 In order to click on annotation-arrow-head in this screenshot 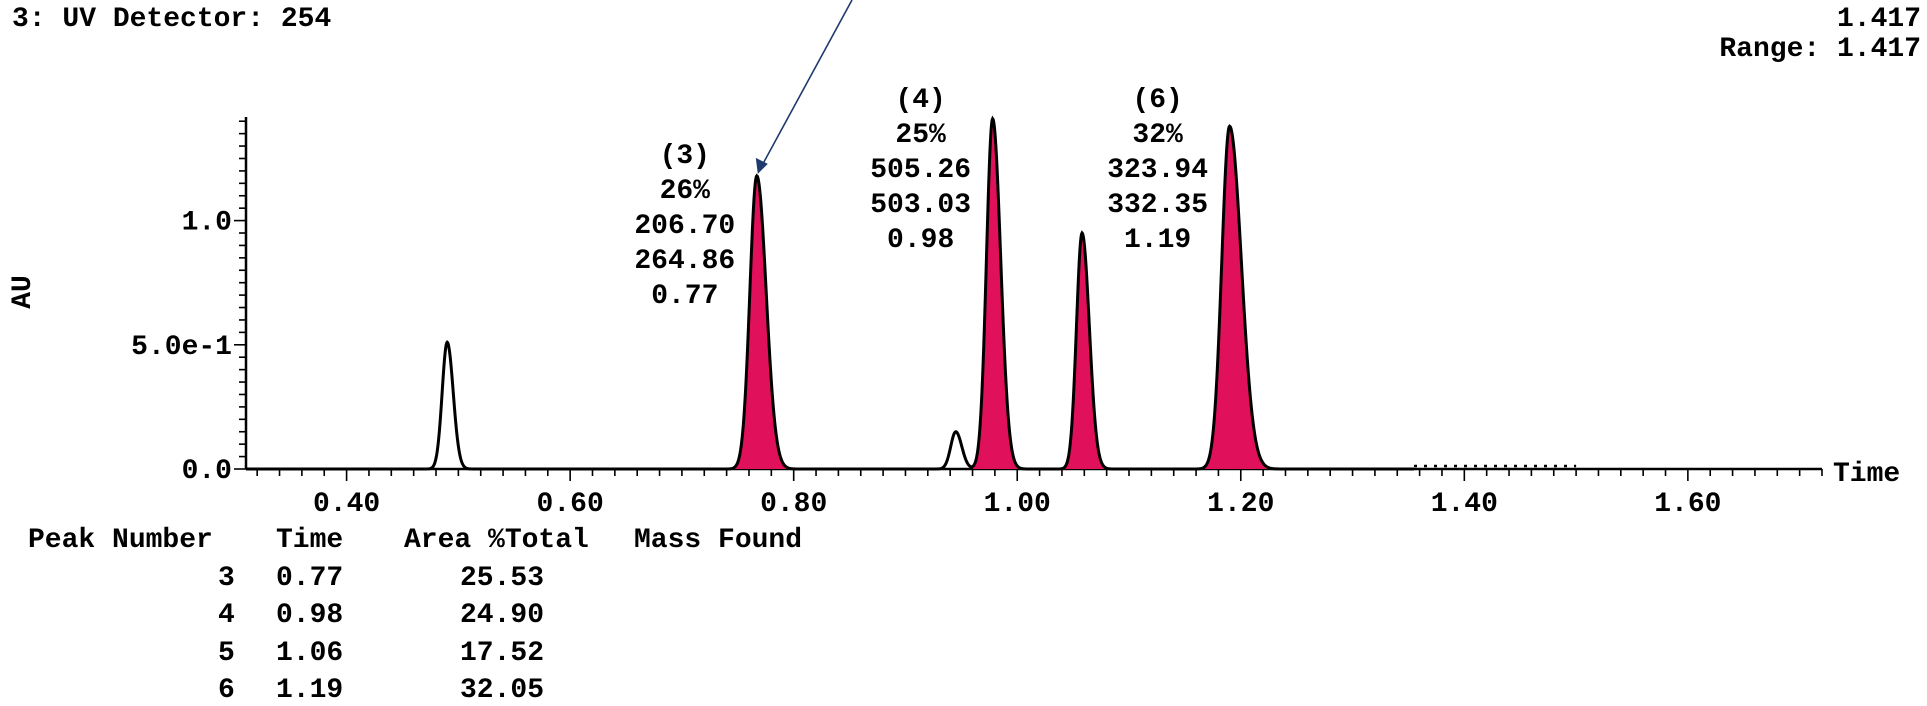, I will do `click(761, 165)`.